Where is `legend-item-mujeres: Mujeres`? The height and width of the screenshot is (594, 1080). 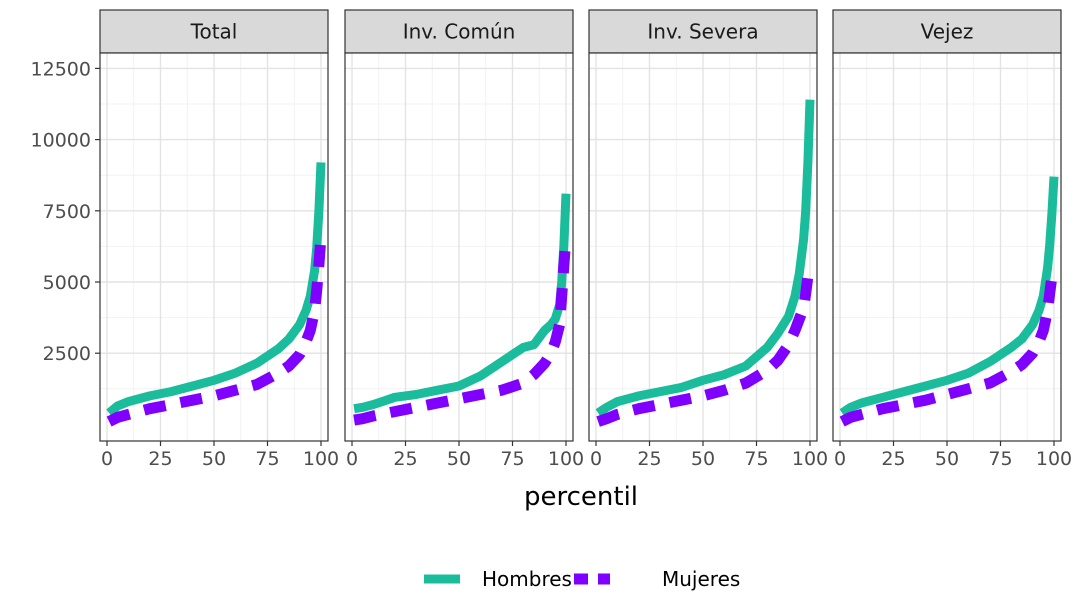
legend-item-mujeres: Mujeres is located at coordinates (657, 579).